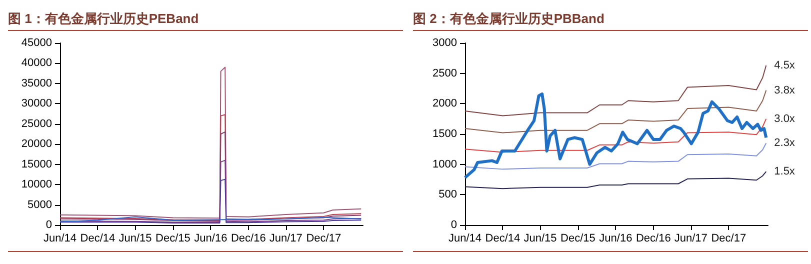 This screenshot has height=264, width=811. Describe the element at coordinates (36, 104) in the screenshot. I see `y-tick-label: 30000` at that location.